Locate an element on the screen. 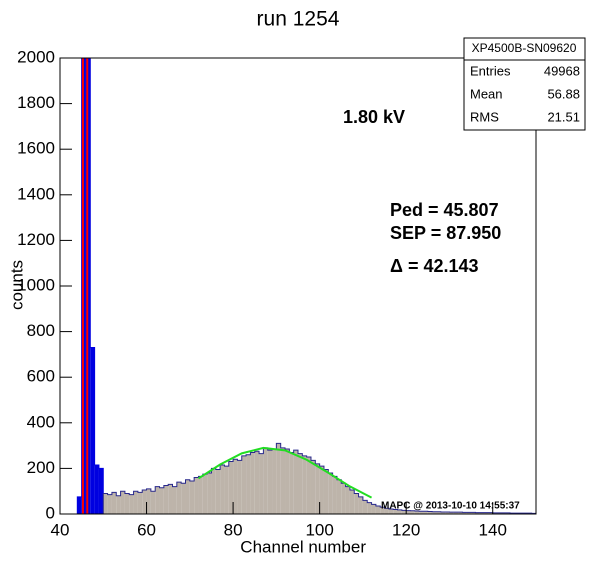 This screenshot has width=596, height=572. stats-key: Mean is located at coordinates (486, 93).